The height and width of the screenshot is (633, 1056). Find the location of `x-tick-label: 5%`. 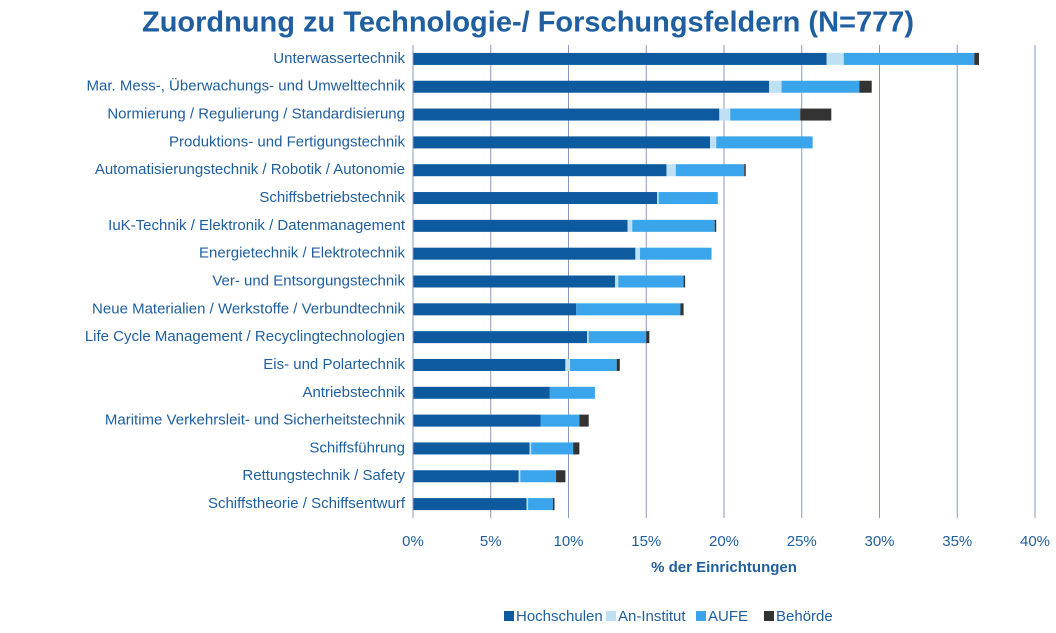

x-tick-label: 5% is located at coordinates (491, 541).